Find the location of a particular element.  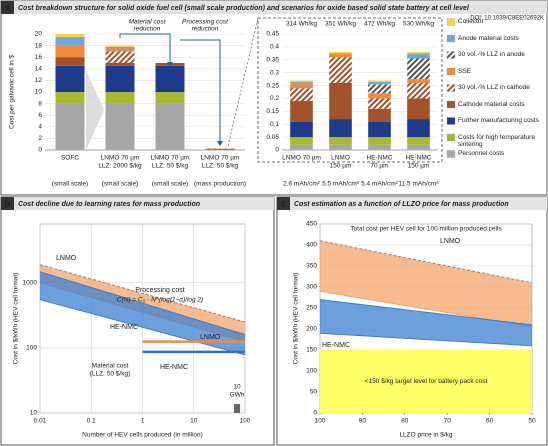

y-tick-label: 1000 is located at coordinates (30, 283).